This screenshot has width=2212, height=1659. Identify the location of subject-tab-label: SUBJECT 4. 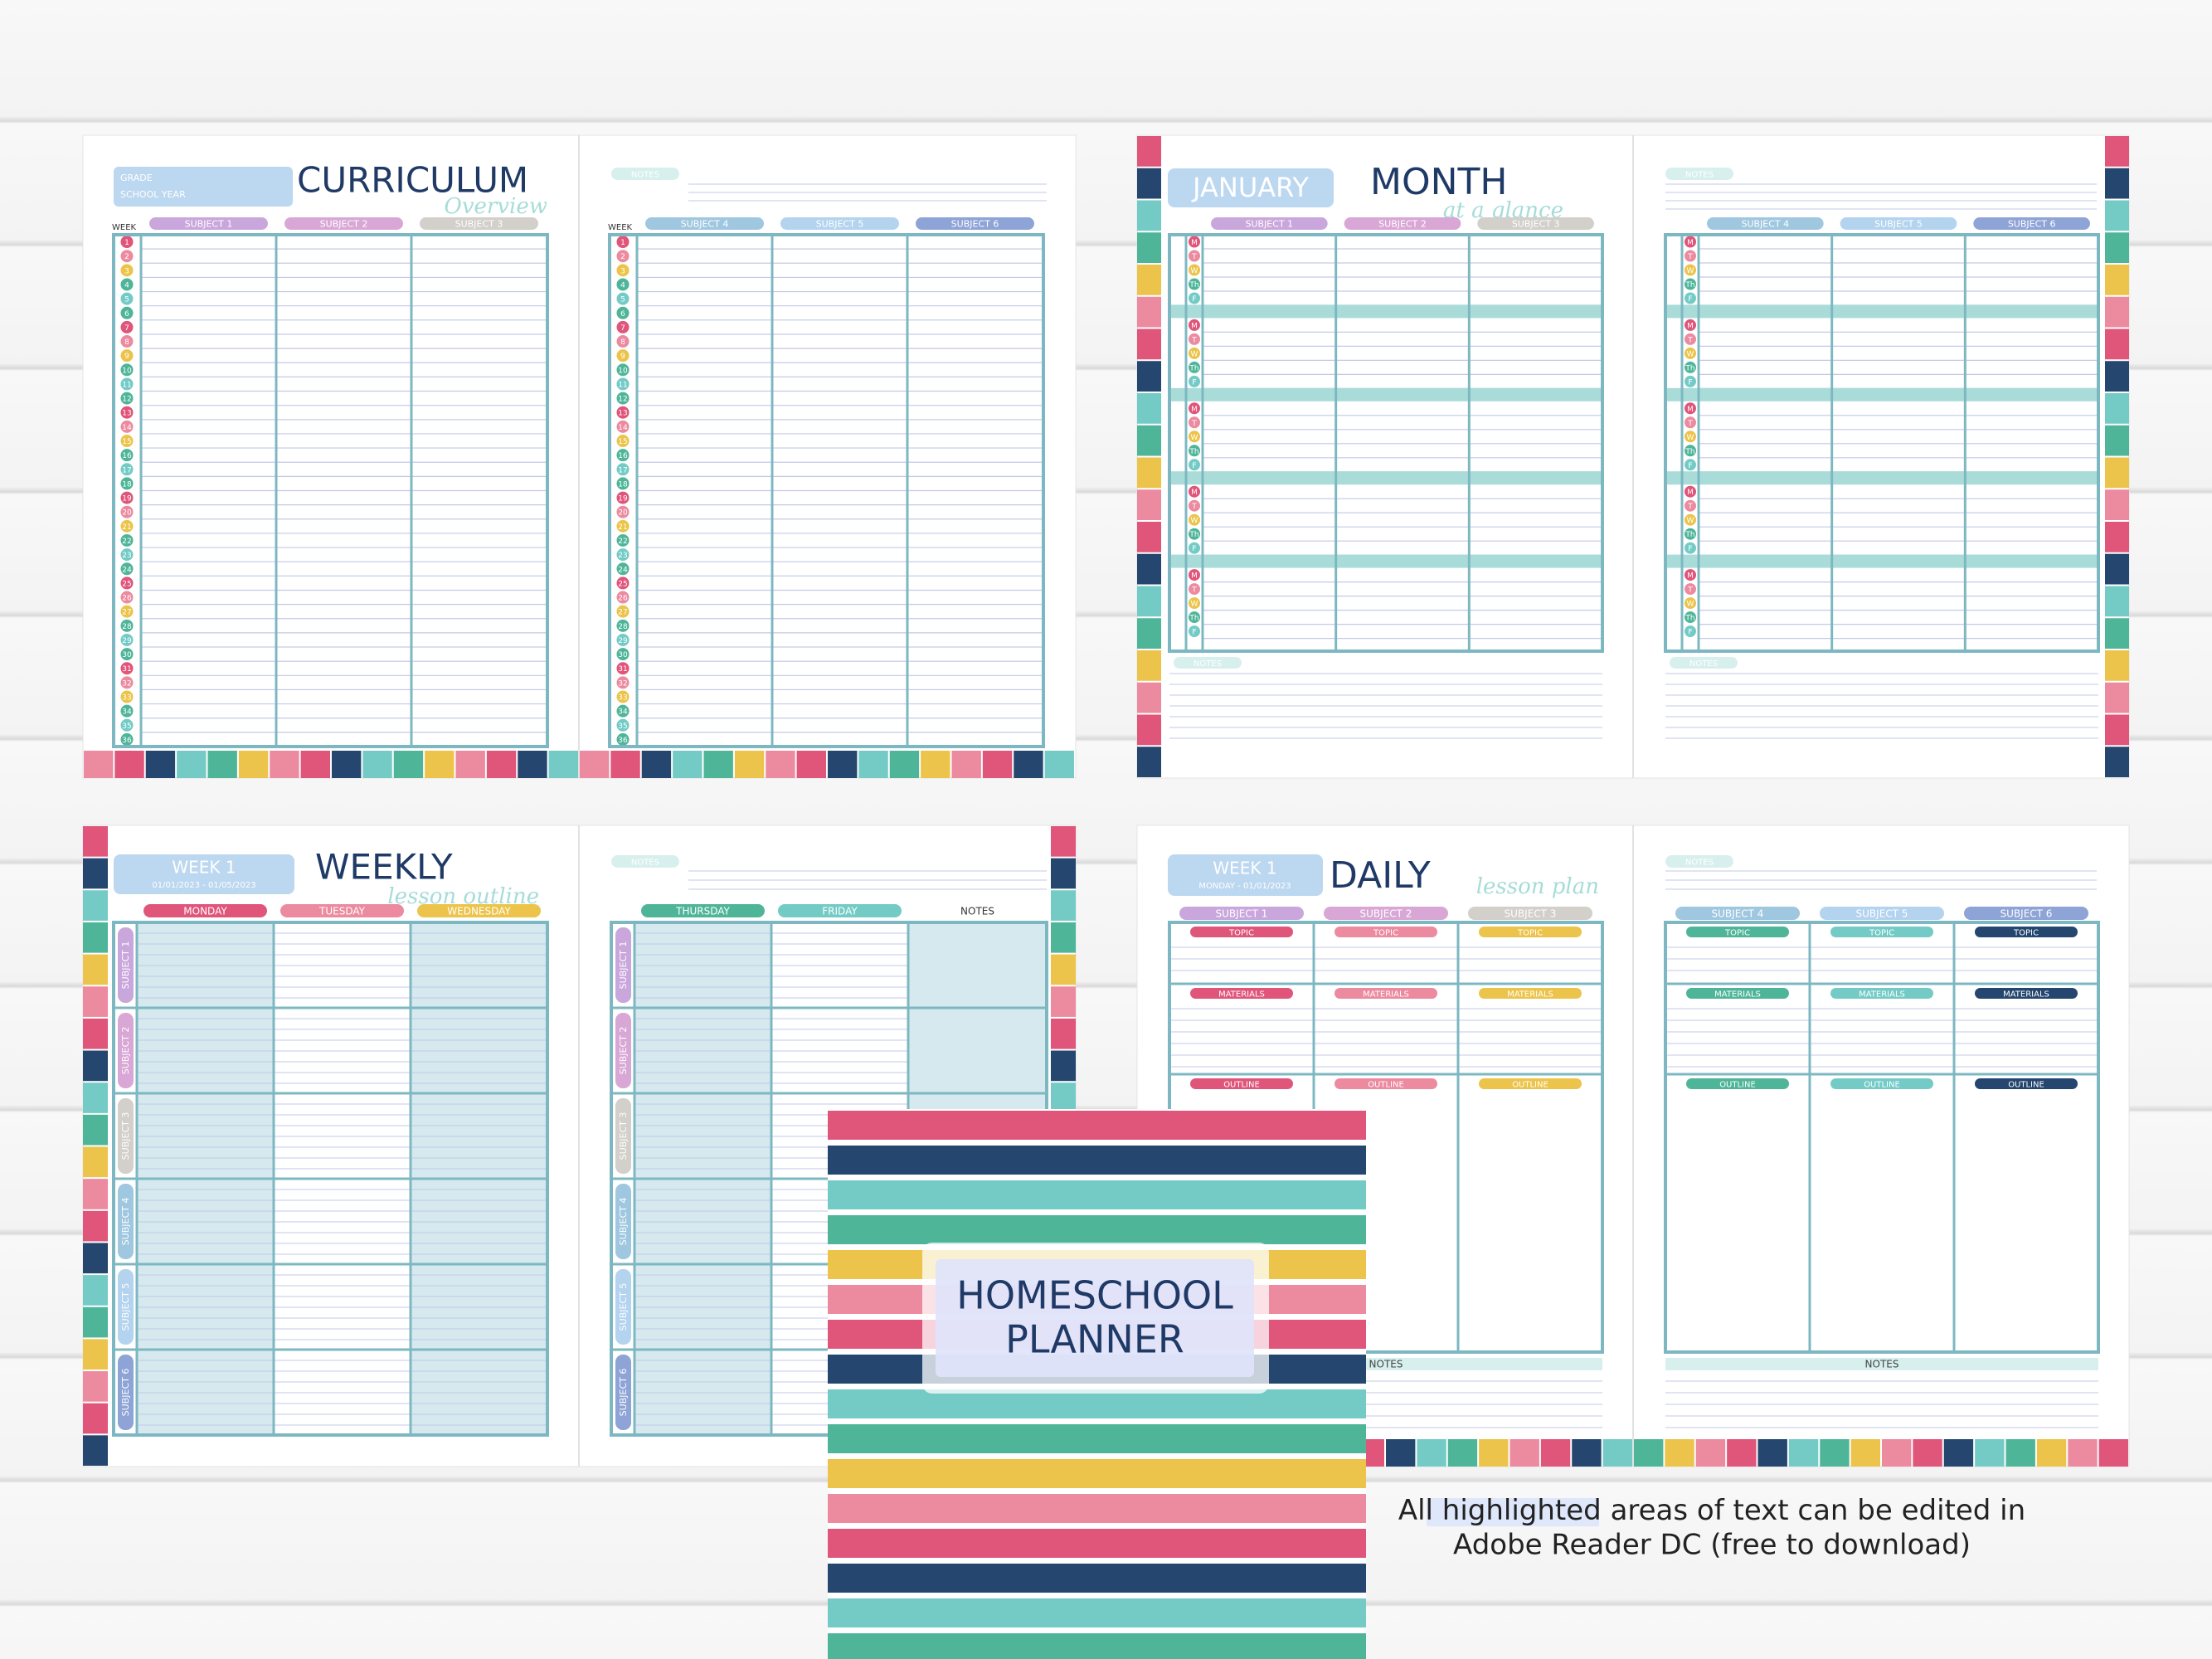
(125, 1222).